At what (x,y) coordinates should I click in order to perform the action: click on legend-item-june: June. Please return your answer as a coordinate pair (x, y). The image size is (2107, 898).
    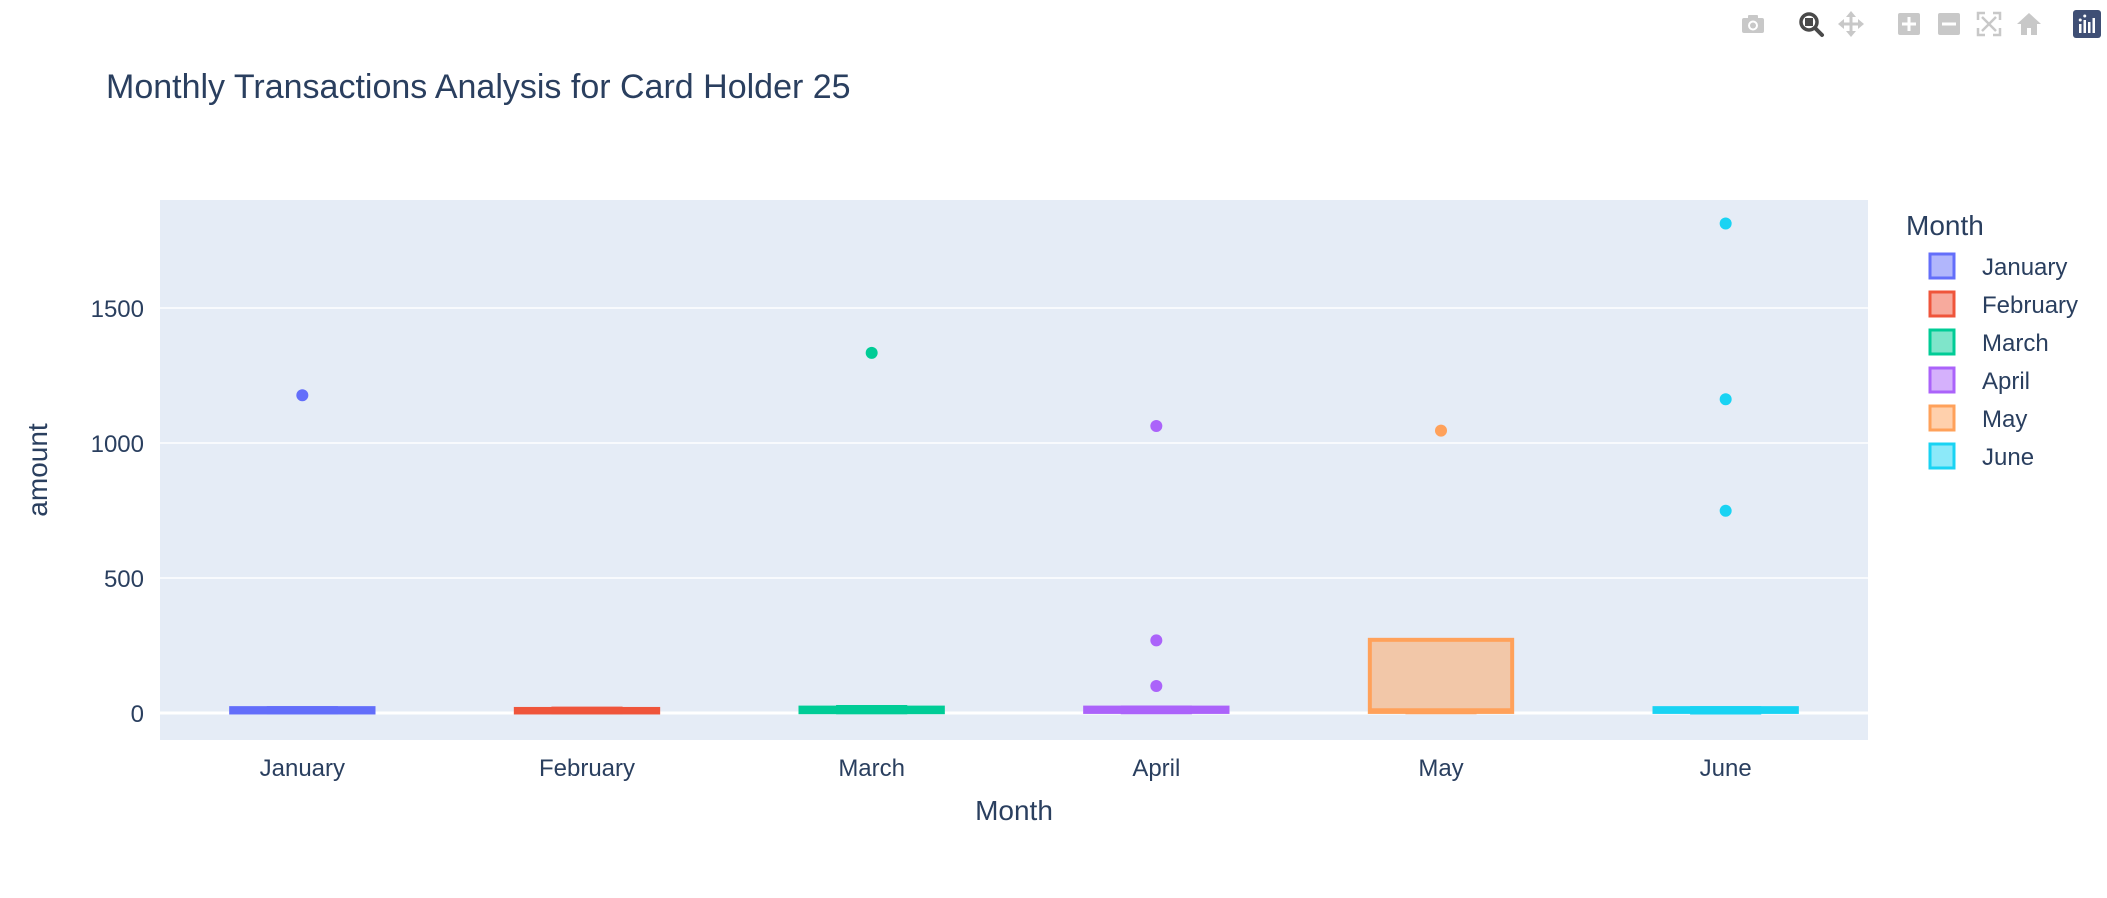
    Looking at the image, I should click on (1982, 457).